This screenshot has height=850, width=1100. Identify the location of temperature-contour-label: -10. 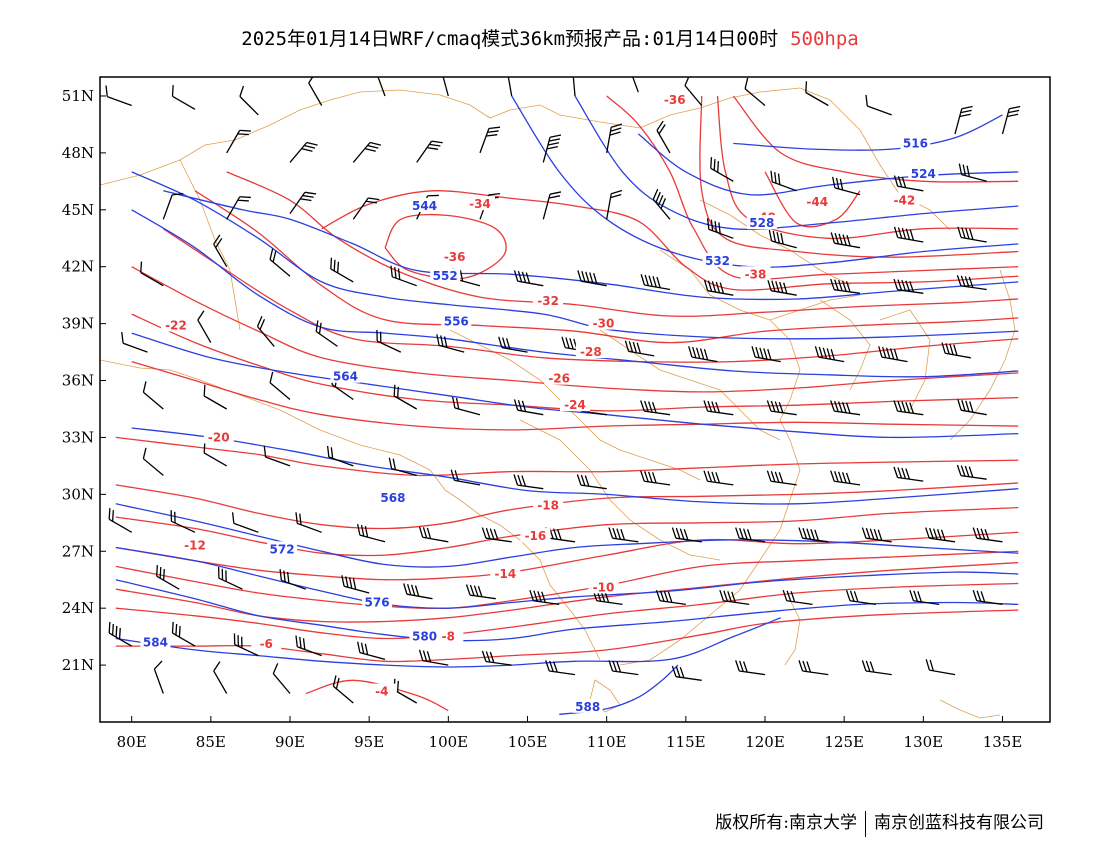
(604, 587).